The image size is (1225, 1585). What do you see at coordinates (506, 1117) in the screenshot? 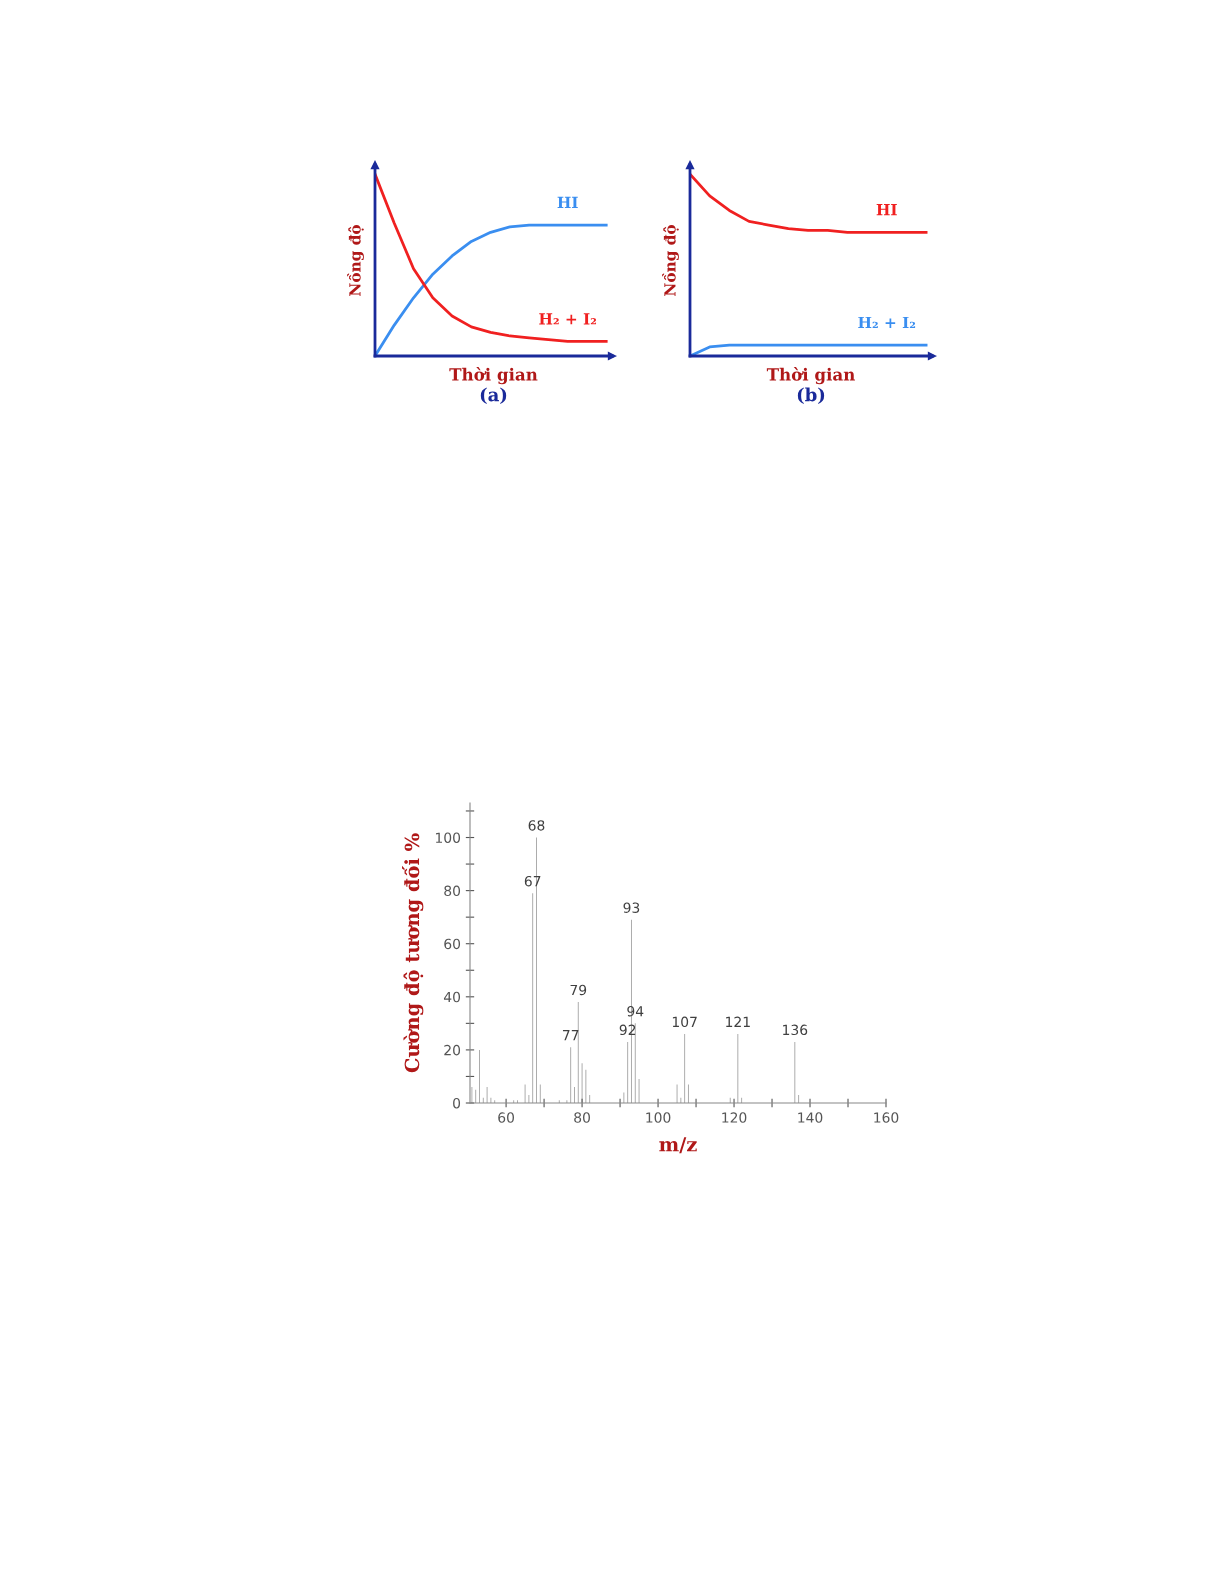
I see `x-tick-label: 60` at bounding box center [506, 1117].